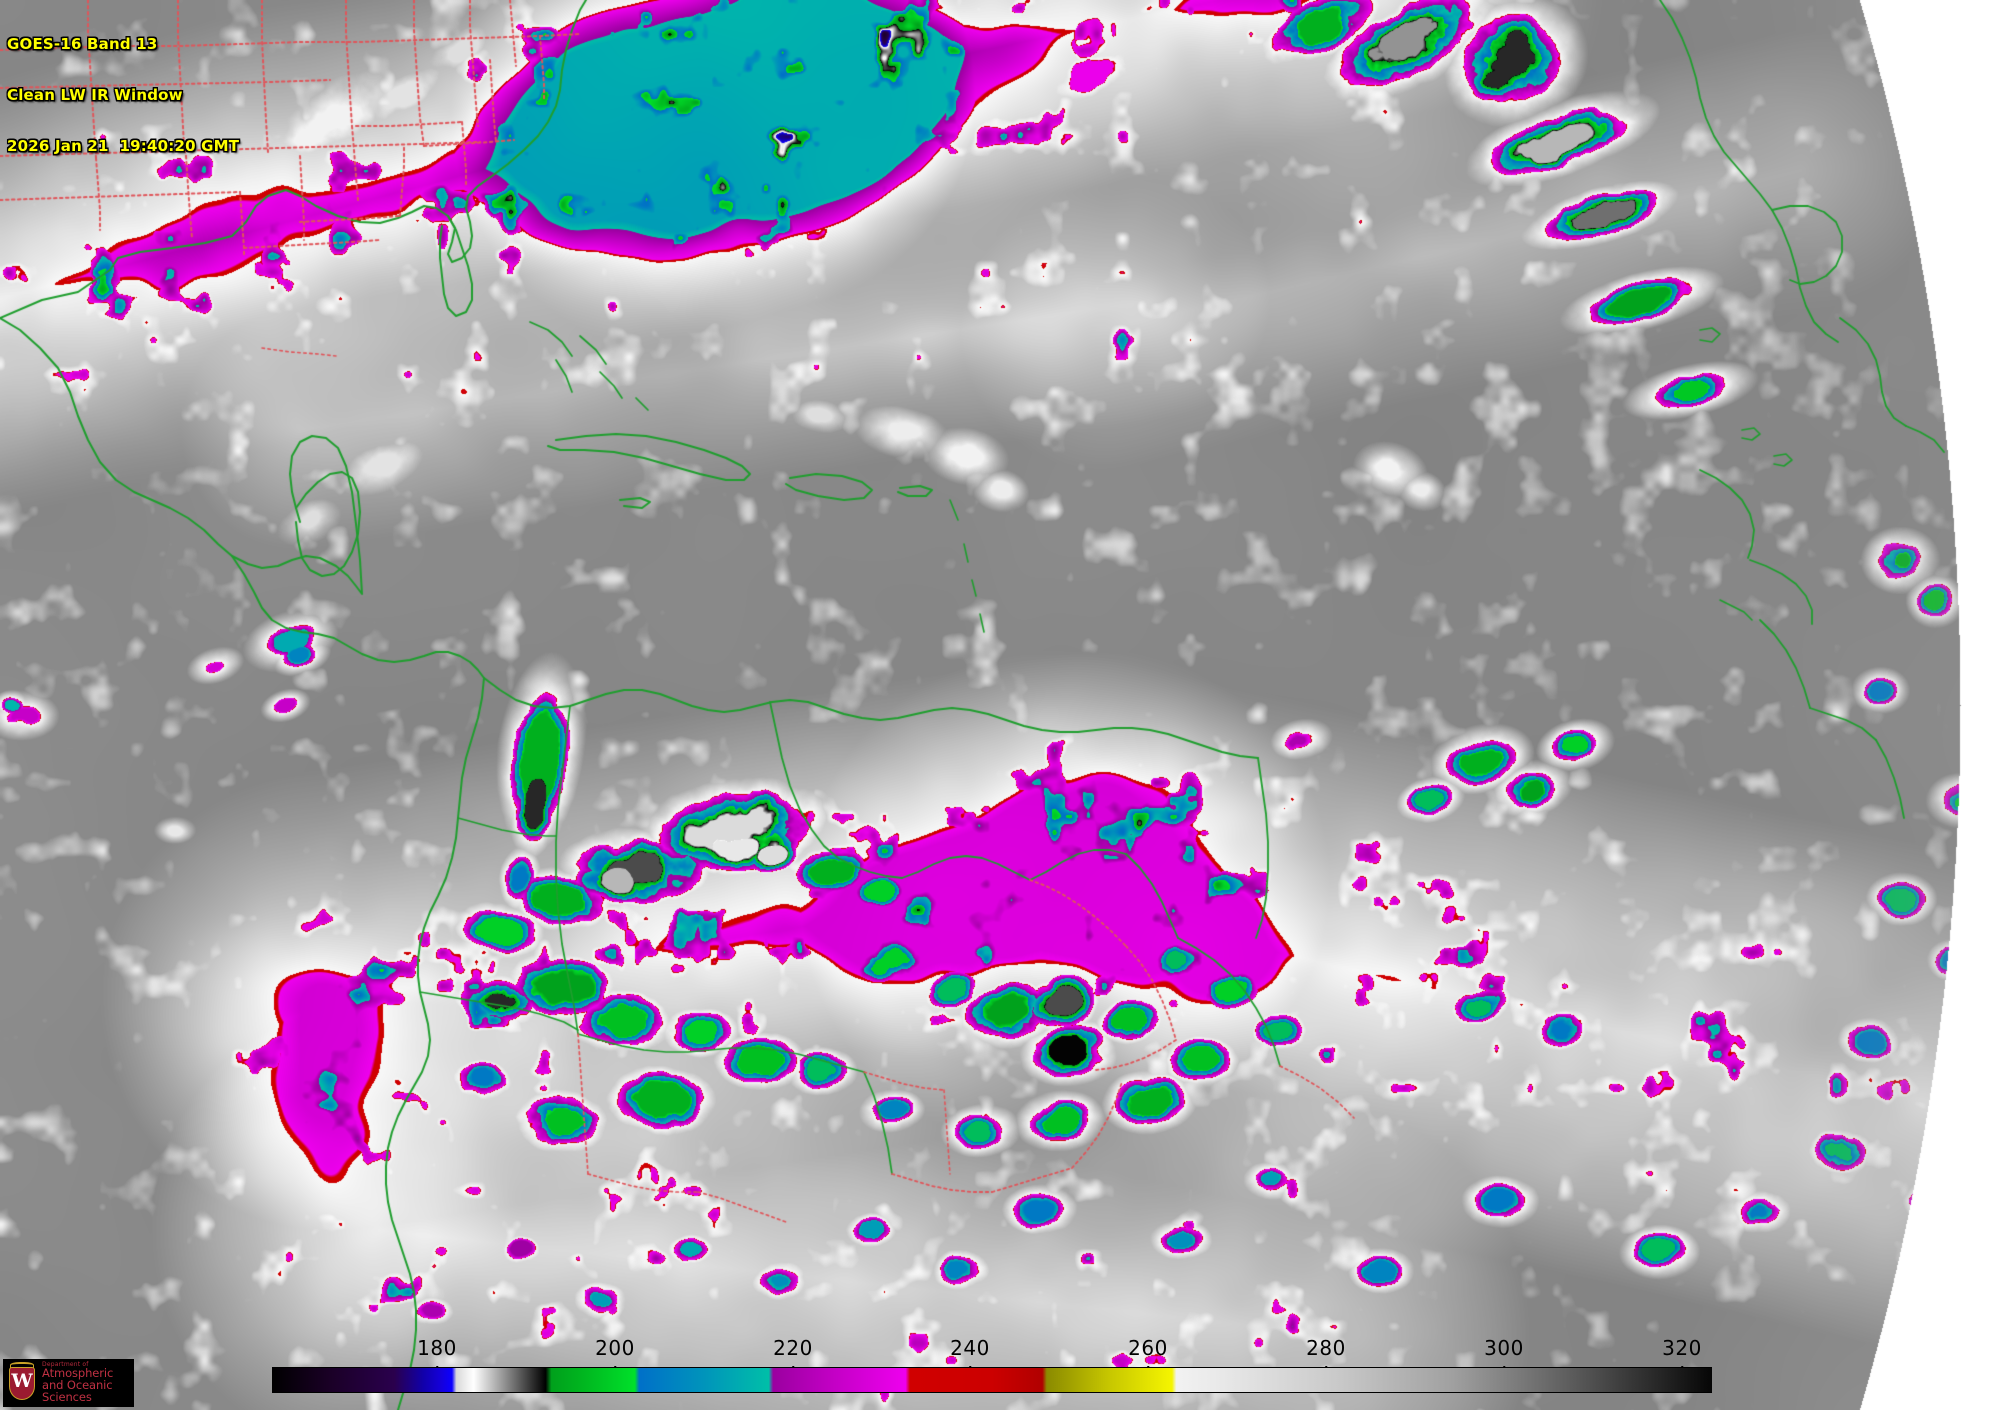 The width and height of the screenshot is (2010, 1410). Describe the element at coordinates (95, 95) in the screenshot. I see `channel-name-label: Clean LW IR Window` at that location.